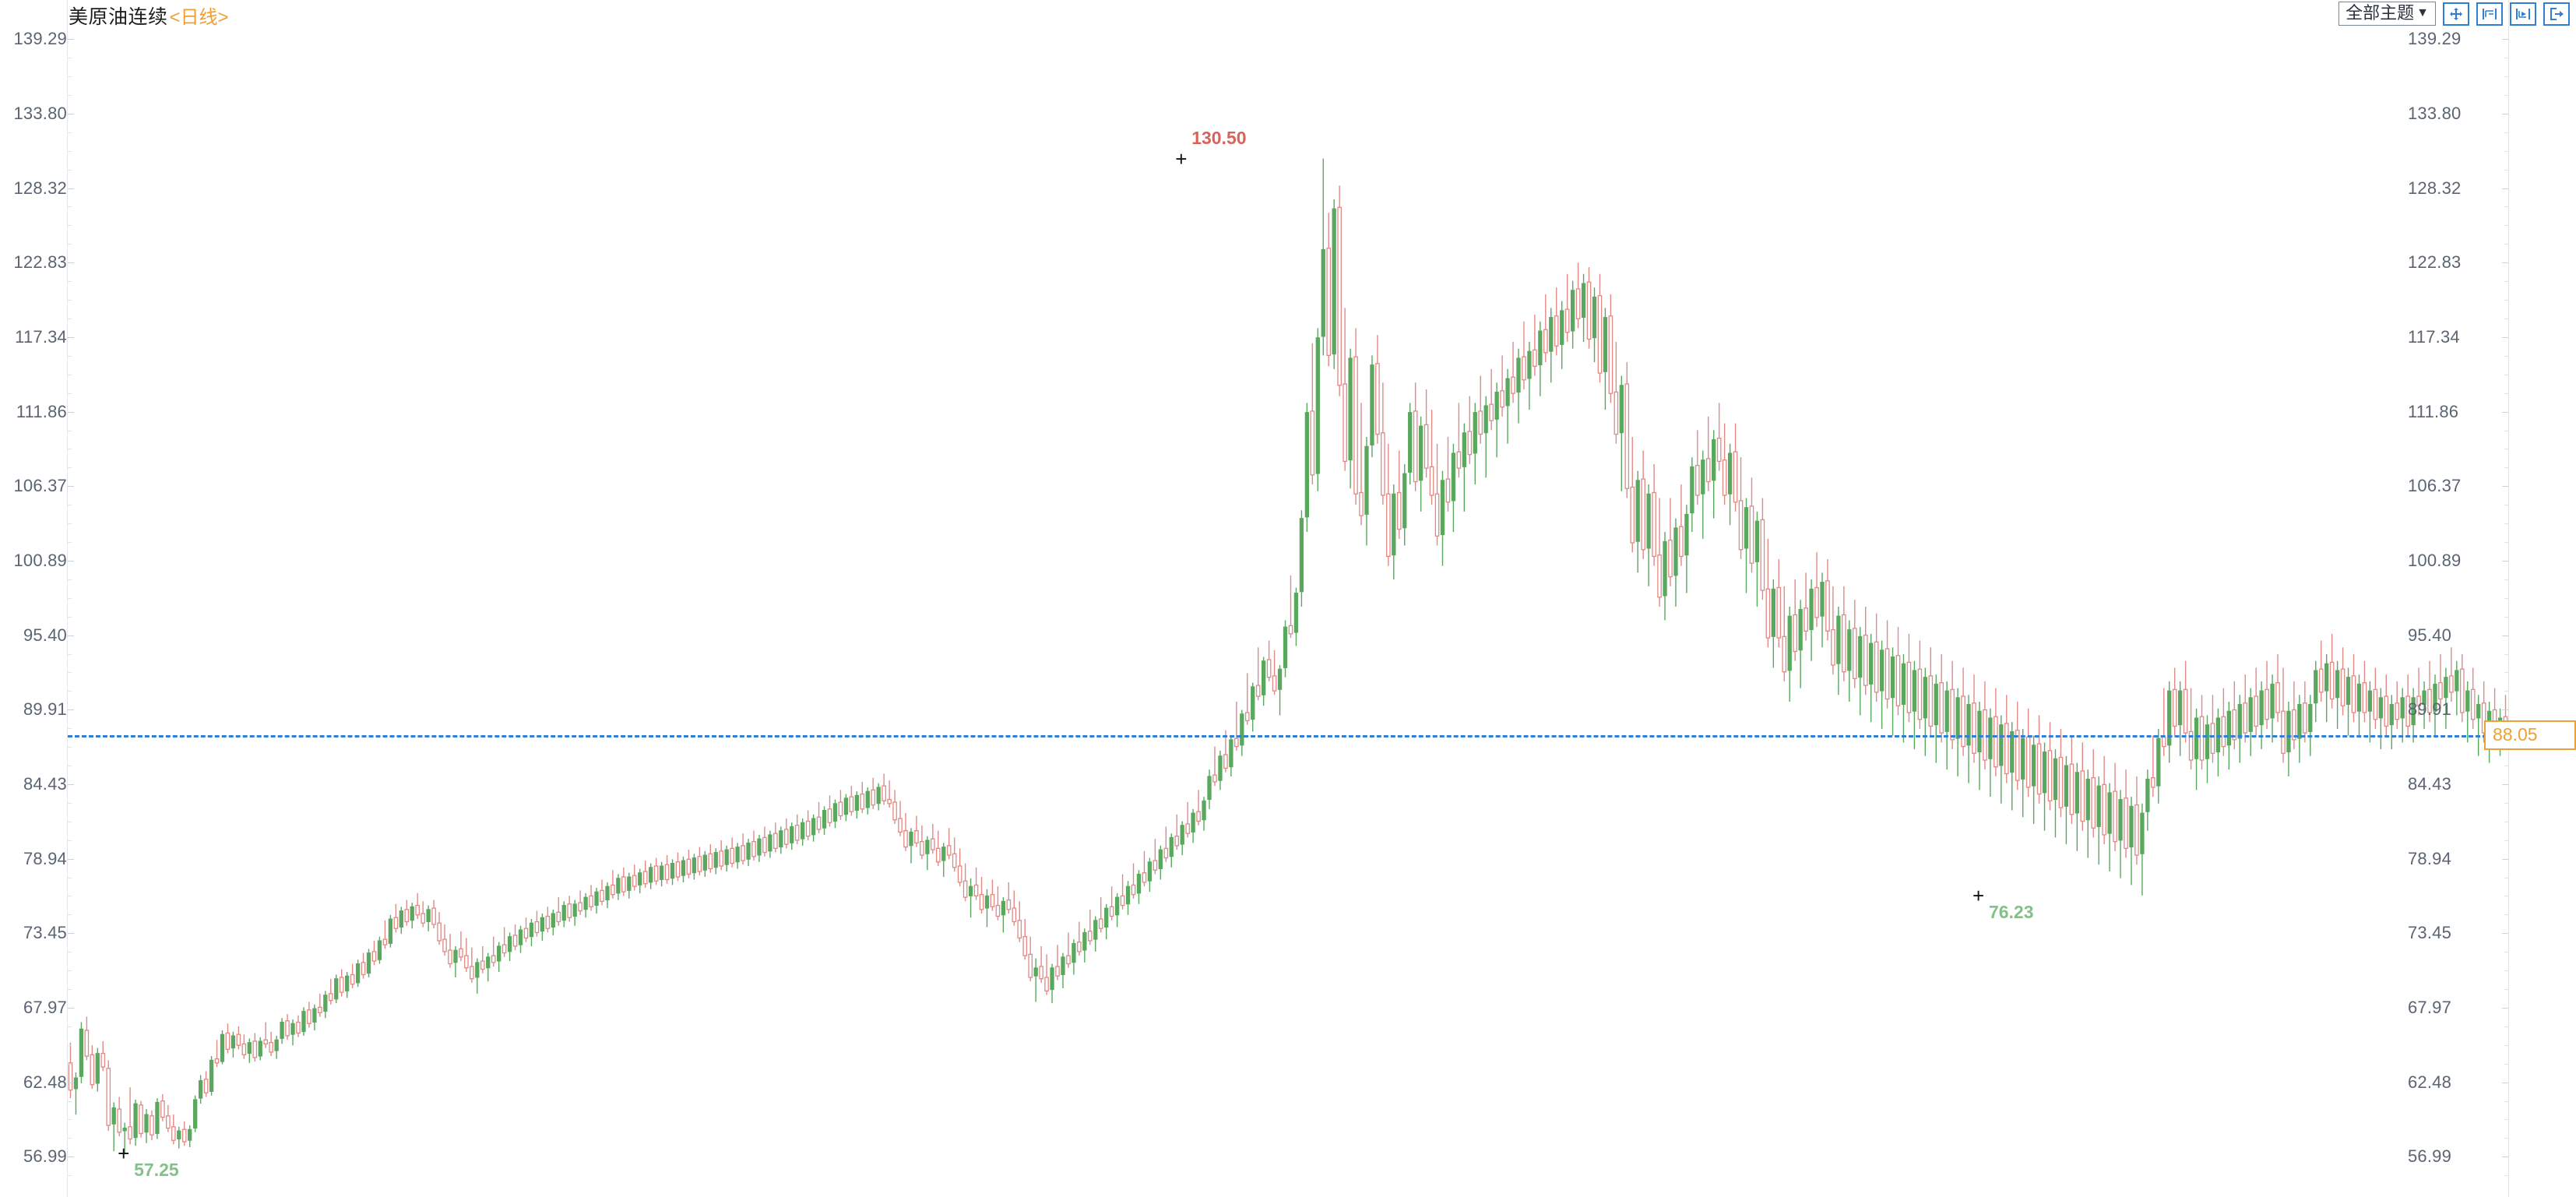  Describe the element at coordinates (2435, 486) in the screenshot. I see `y-axis-label-right: 106.37` at that location.